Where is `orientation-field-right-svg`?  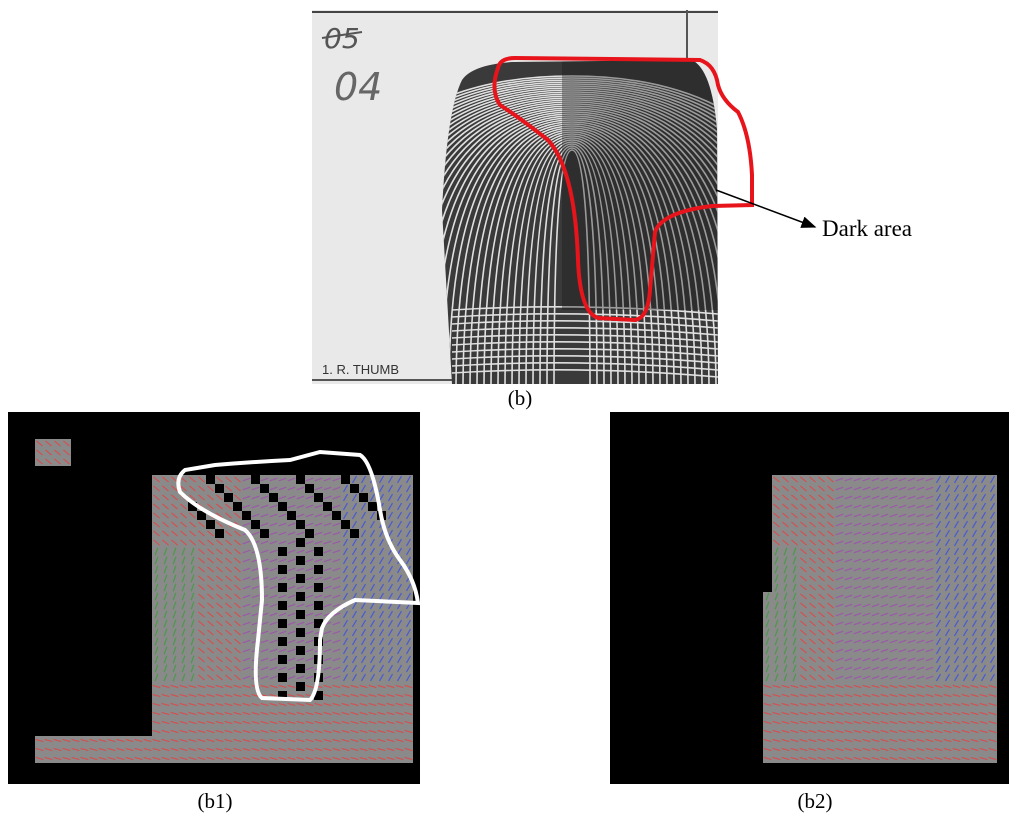
orientation-field-right-svg is located at coordinates (880, 619).